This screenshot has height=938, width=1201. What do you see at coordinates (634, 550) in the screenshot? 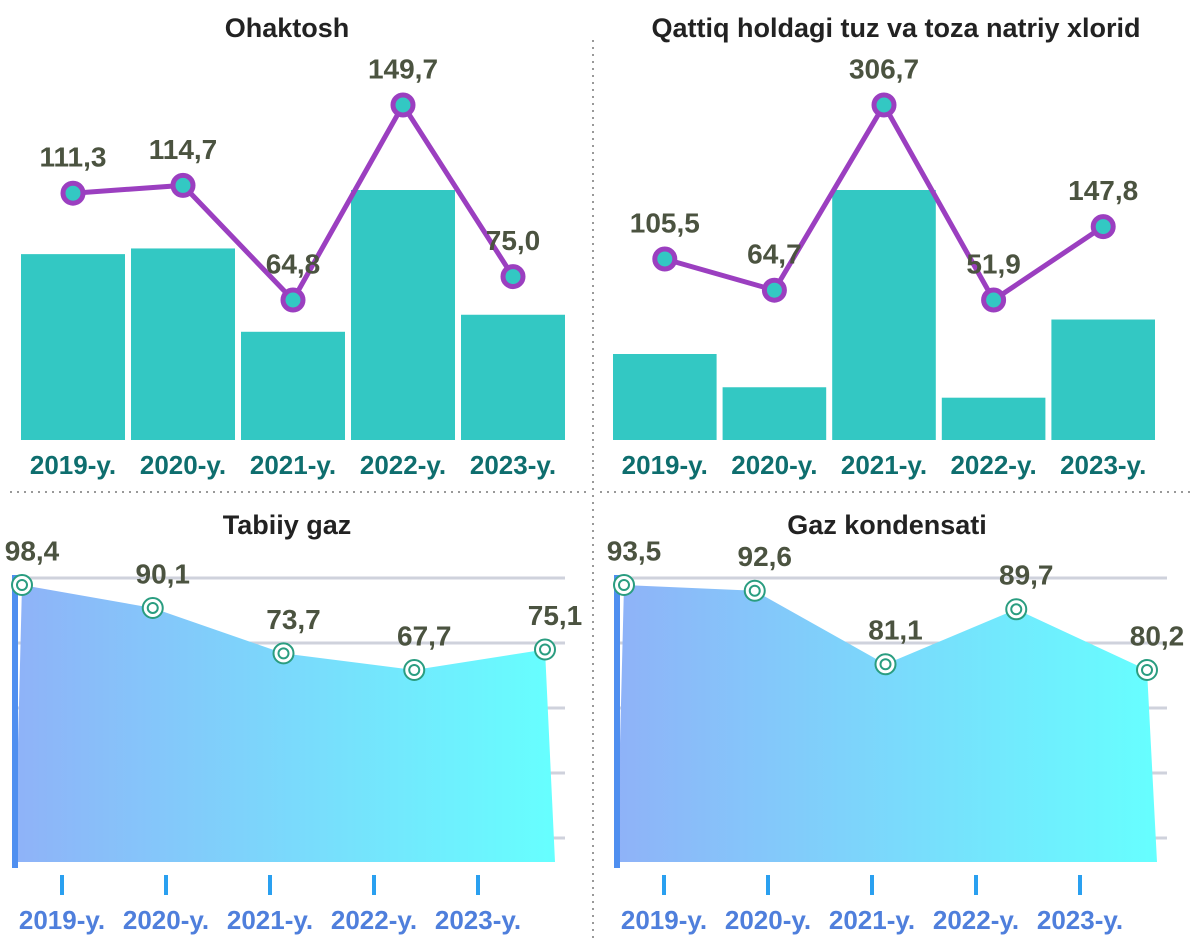
I see `data-label: 93,5` at bounding box center [634, 550].